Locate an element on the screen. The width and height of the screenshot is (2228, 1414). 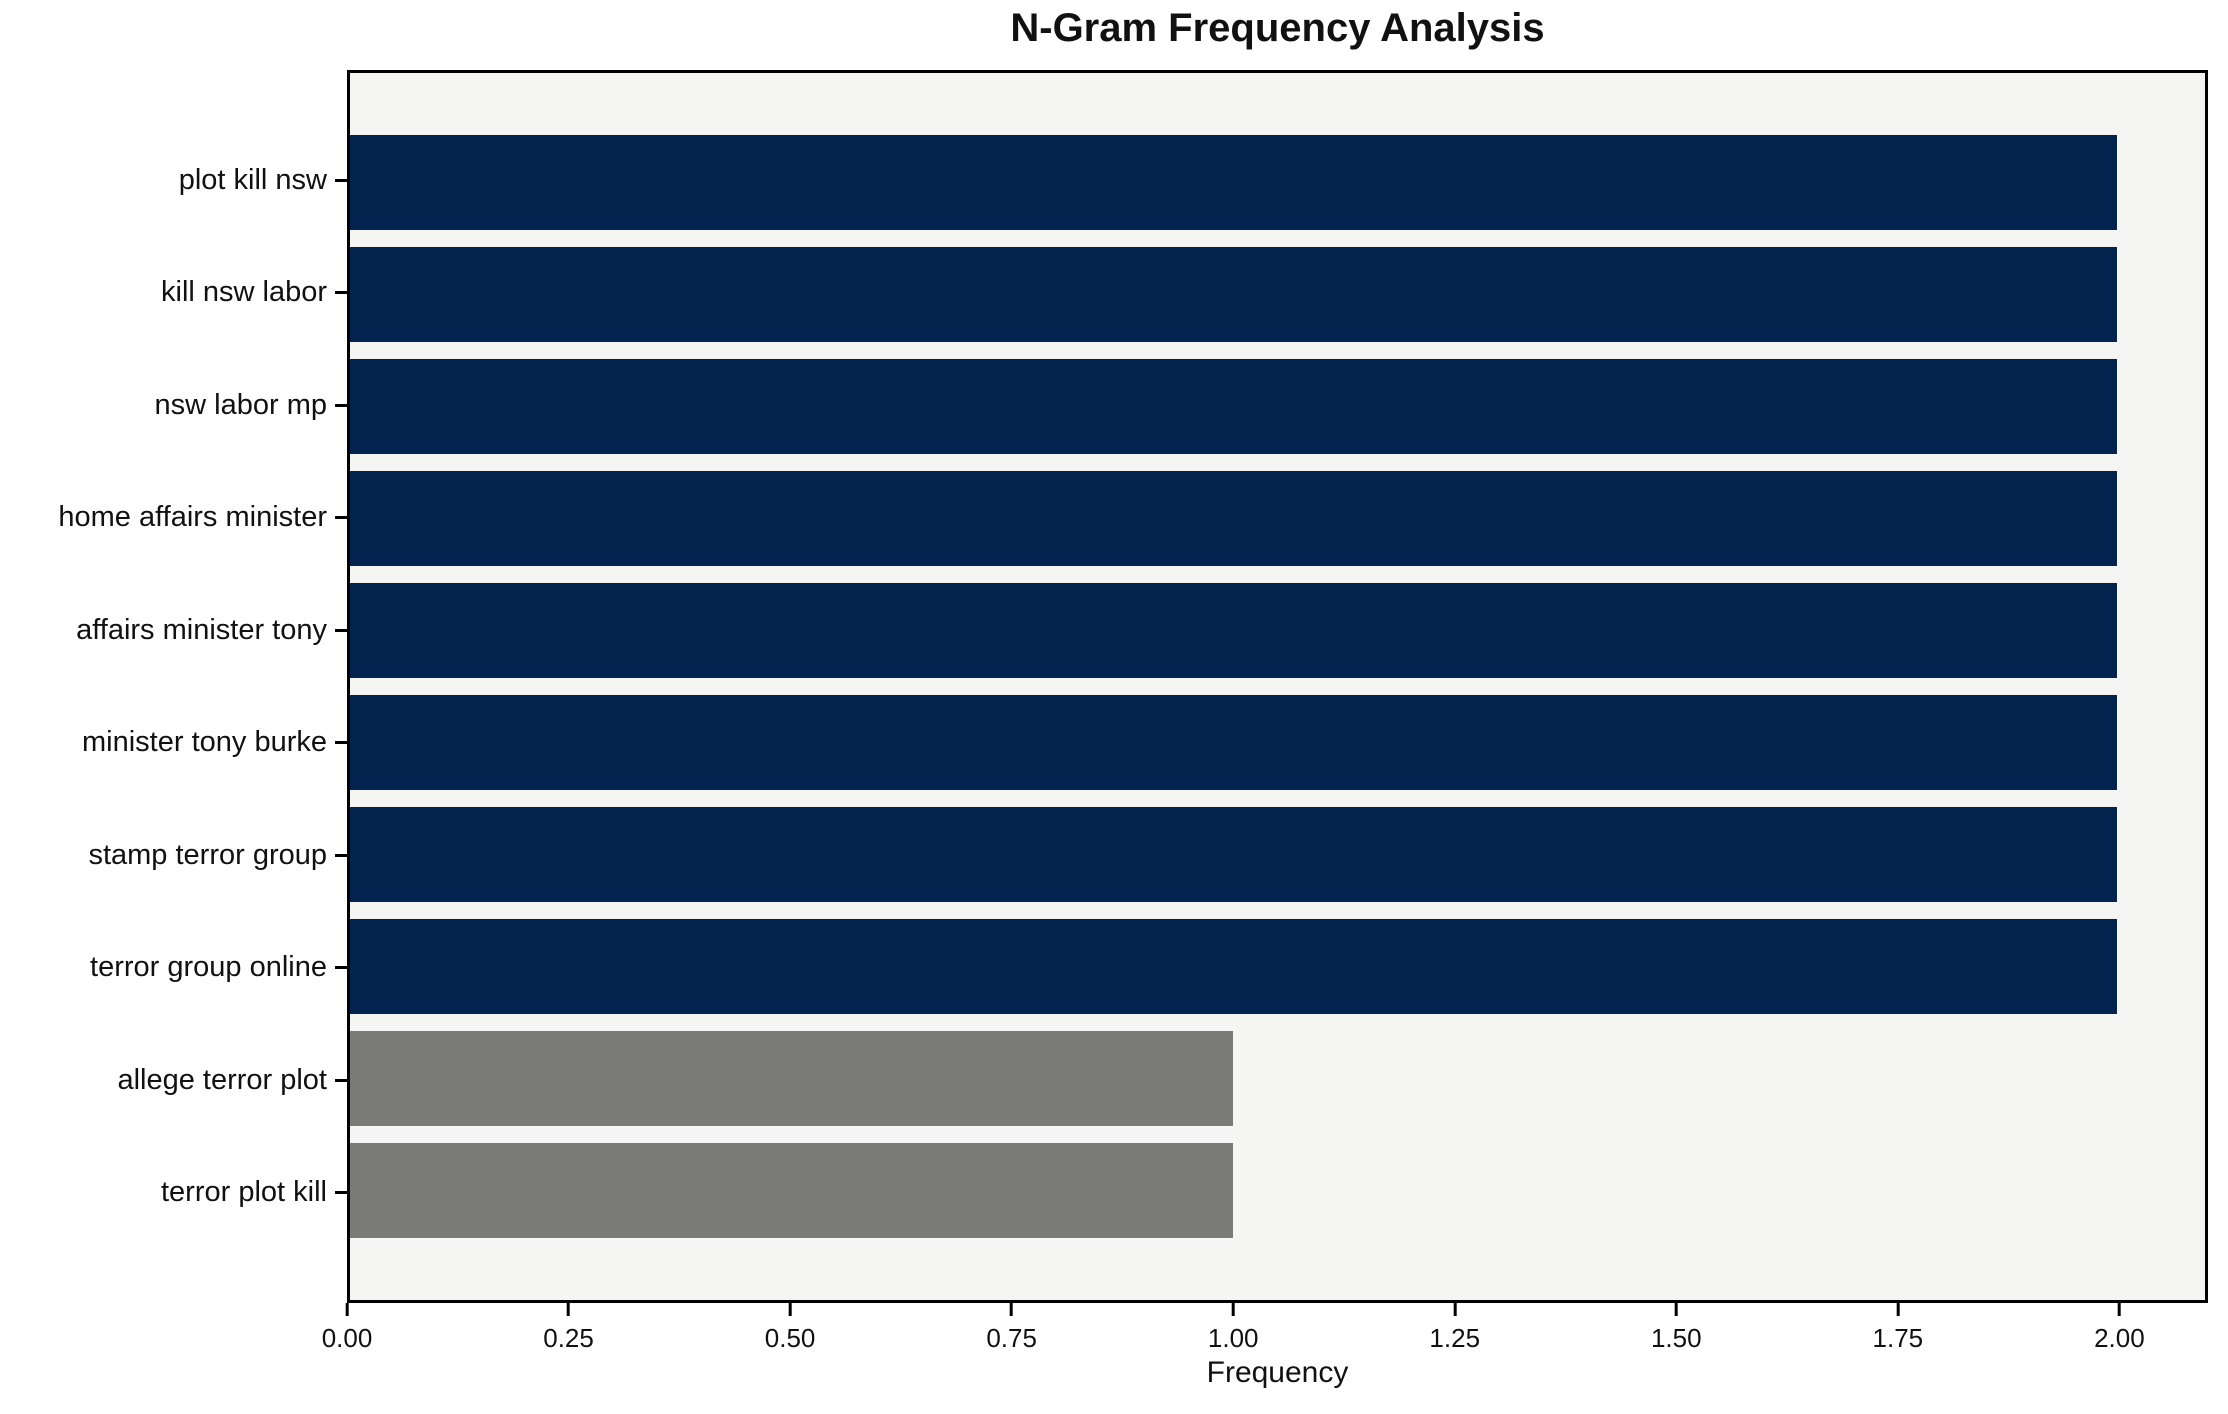
x-tick-label: 0.25 is located at coordinates (568, 1338).